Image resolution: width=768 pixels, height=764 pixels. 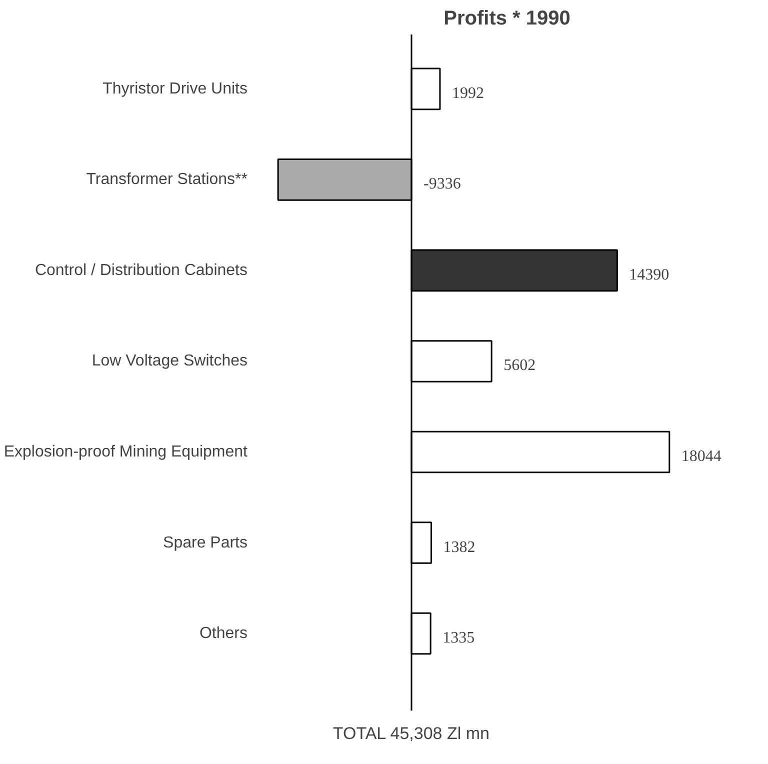 What do you see at coordinates (170, 361) in the screenshot?
I see `y-tick-label: Low Voltage Switches` at bounding box center [170, 361].